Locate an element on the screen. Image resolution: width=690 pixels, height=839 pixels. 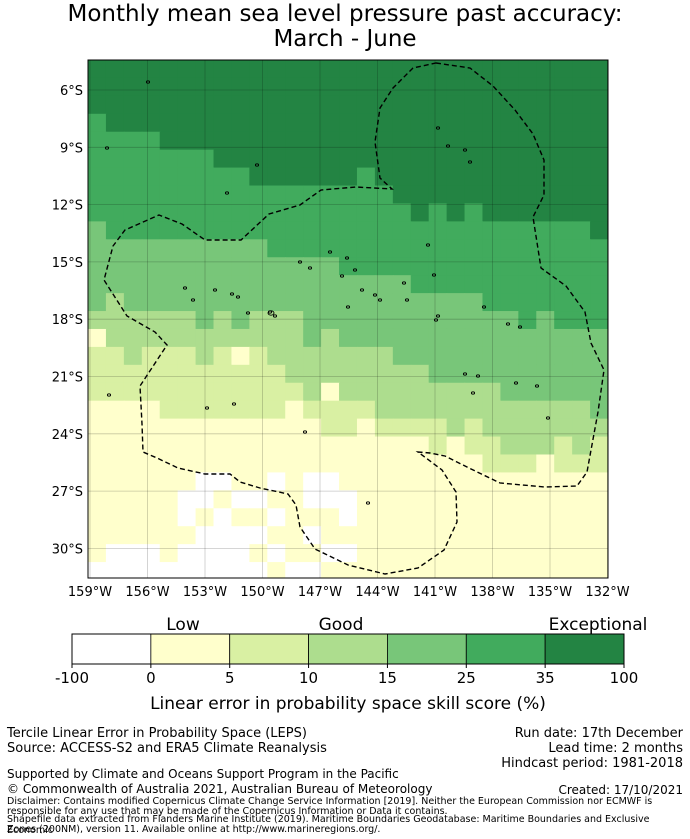
lat-tick-label: 30°S is located at coordinates (67, 549).